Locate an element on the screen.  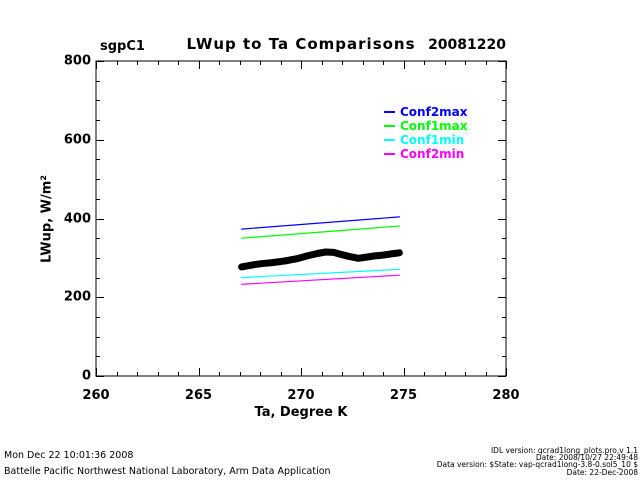
x-tick-label: 280 is located at coordinates (506, 395).